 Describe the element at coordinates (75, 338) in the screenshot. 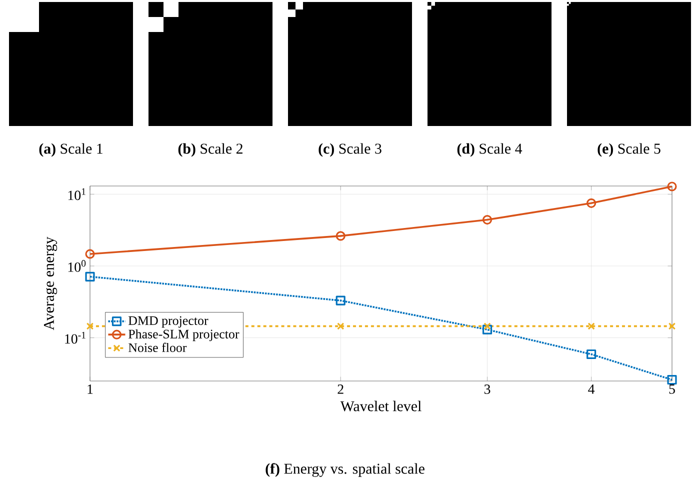

I see `y-tick-label: 10$^{-1}$` at that location.